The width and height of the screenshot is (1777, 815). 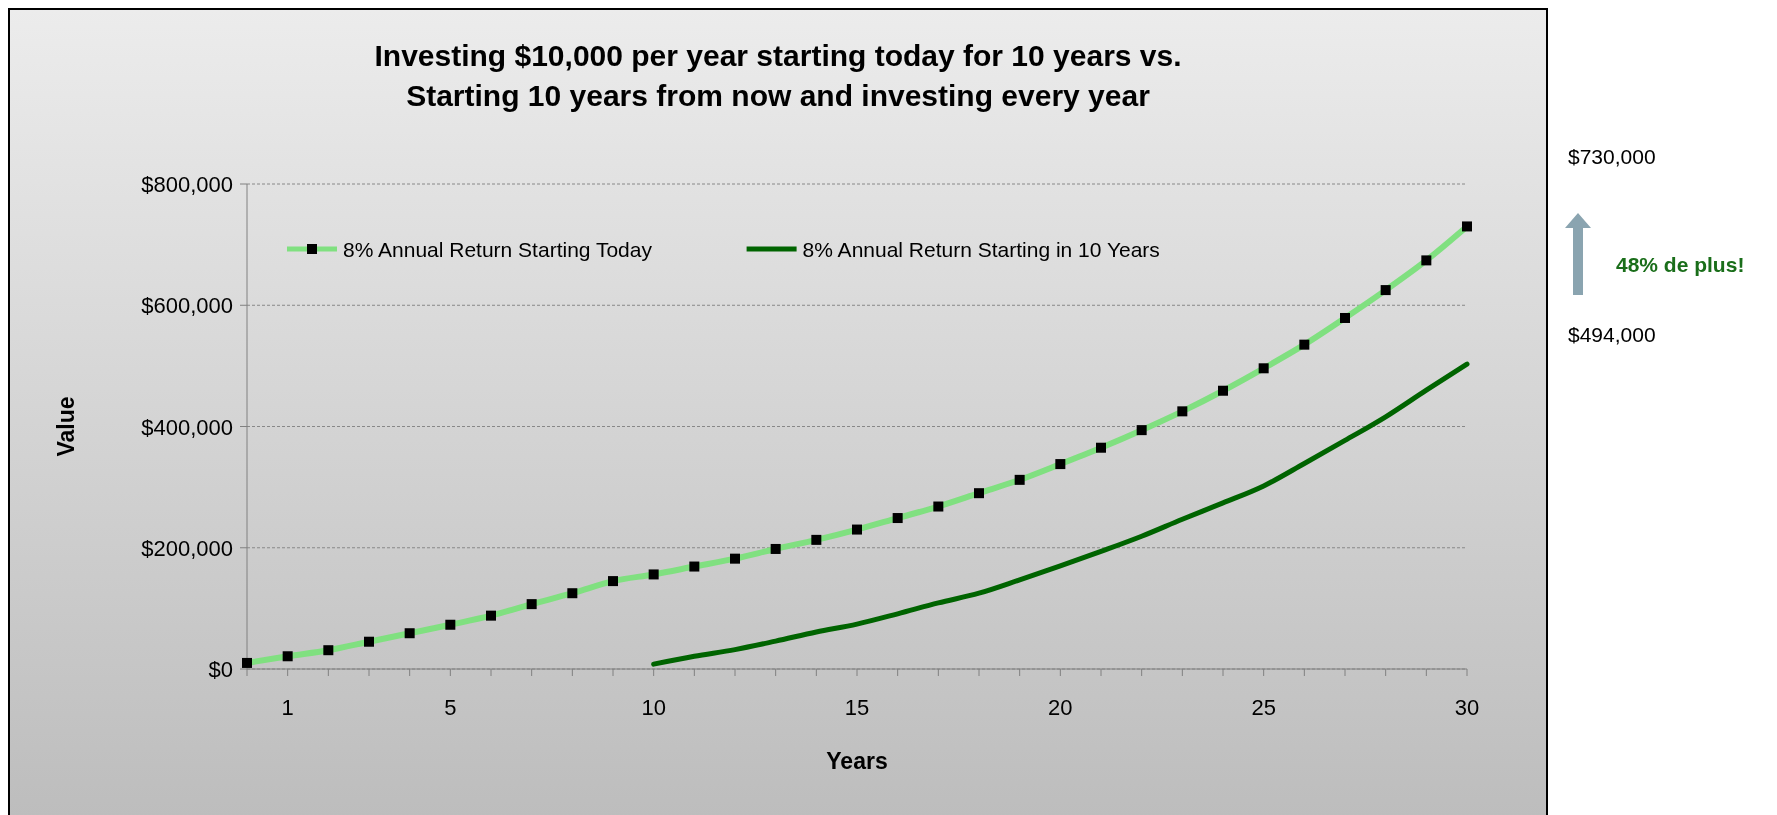 What do you see at coordinates (66, 426) in the screenshot?
I see `y-axis-title: Value` at bounding box center [66, 426].